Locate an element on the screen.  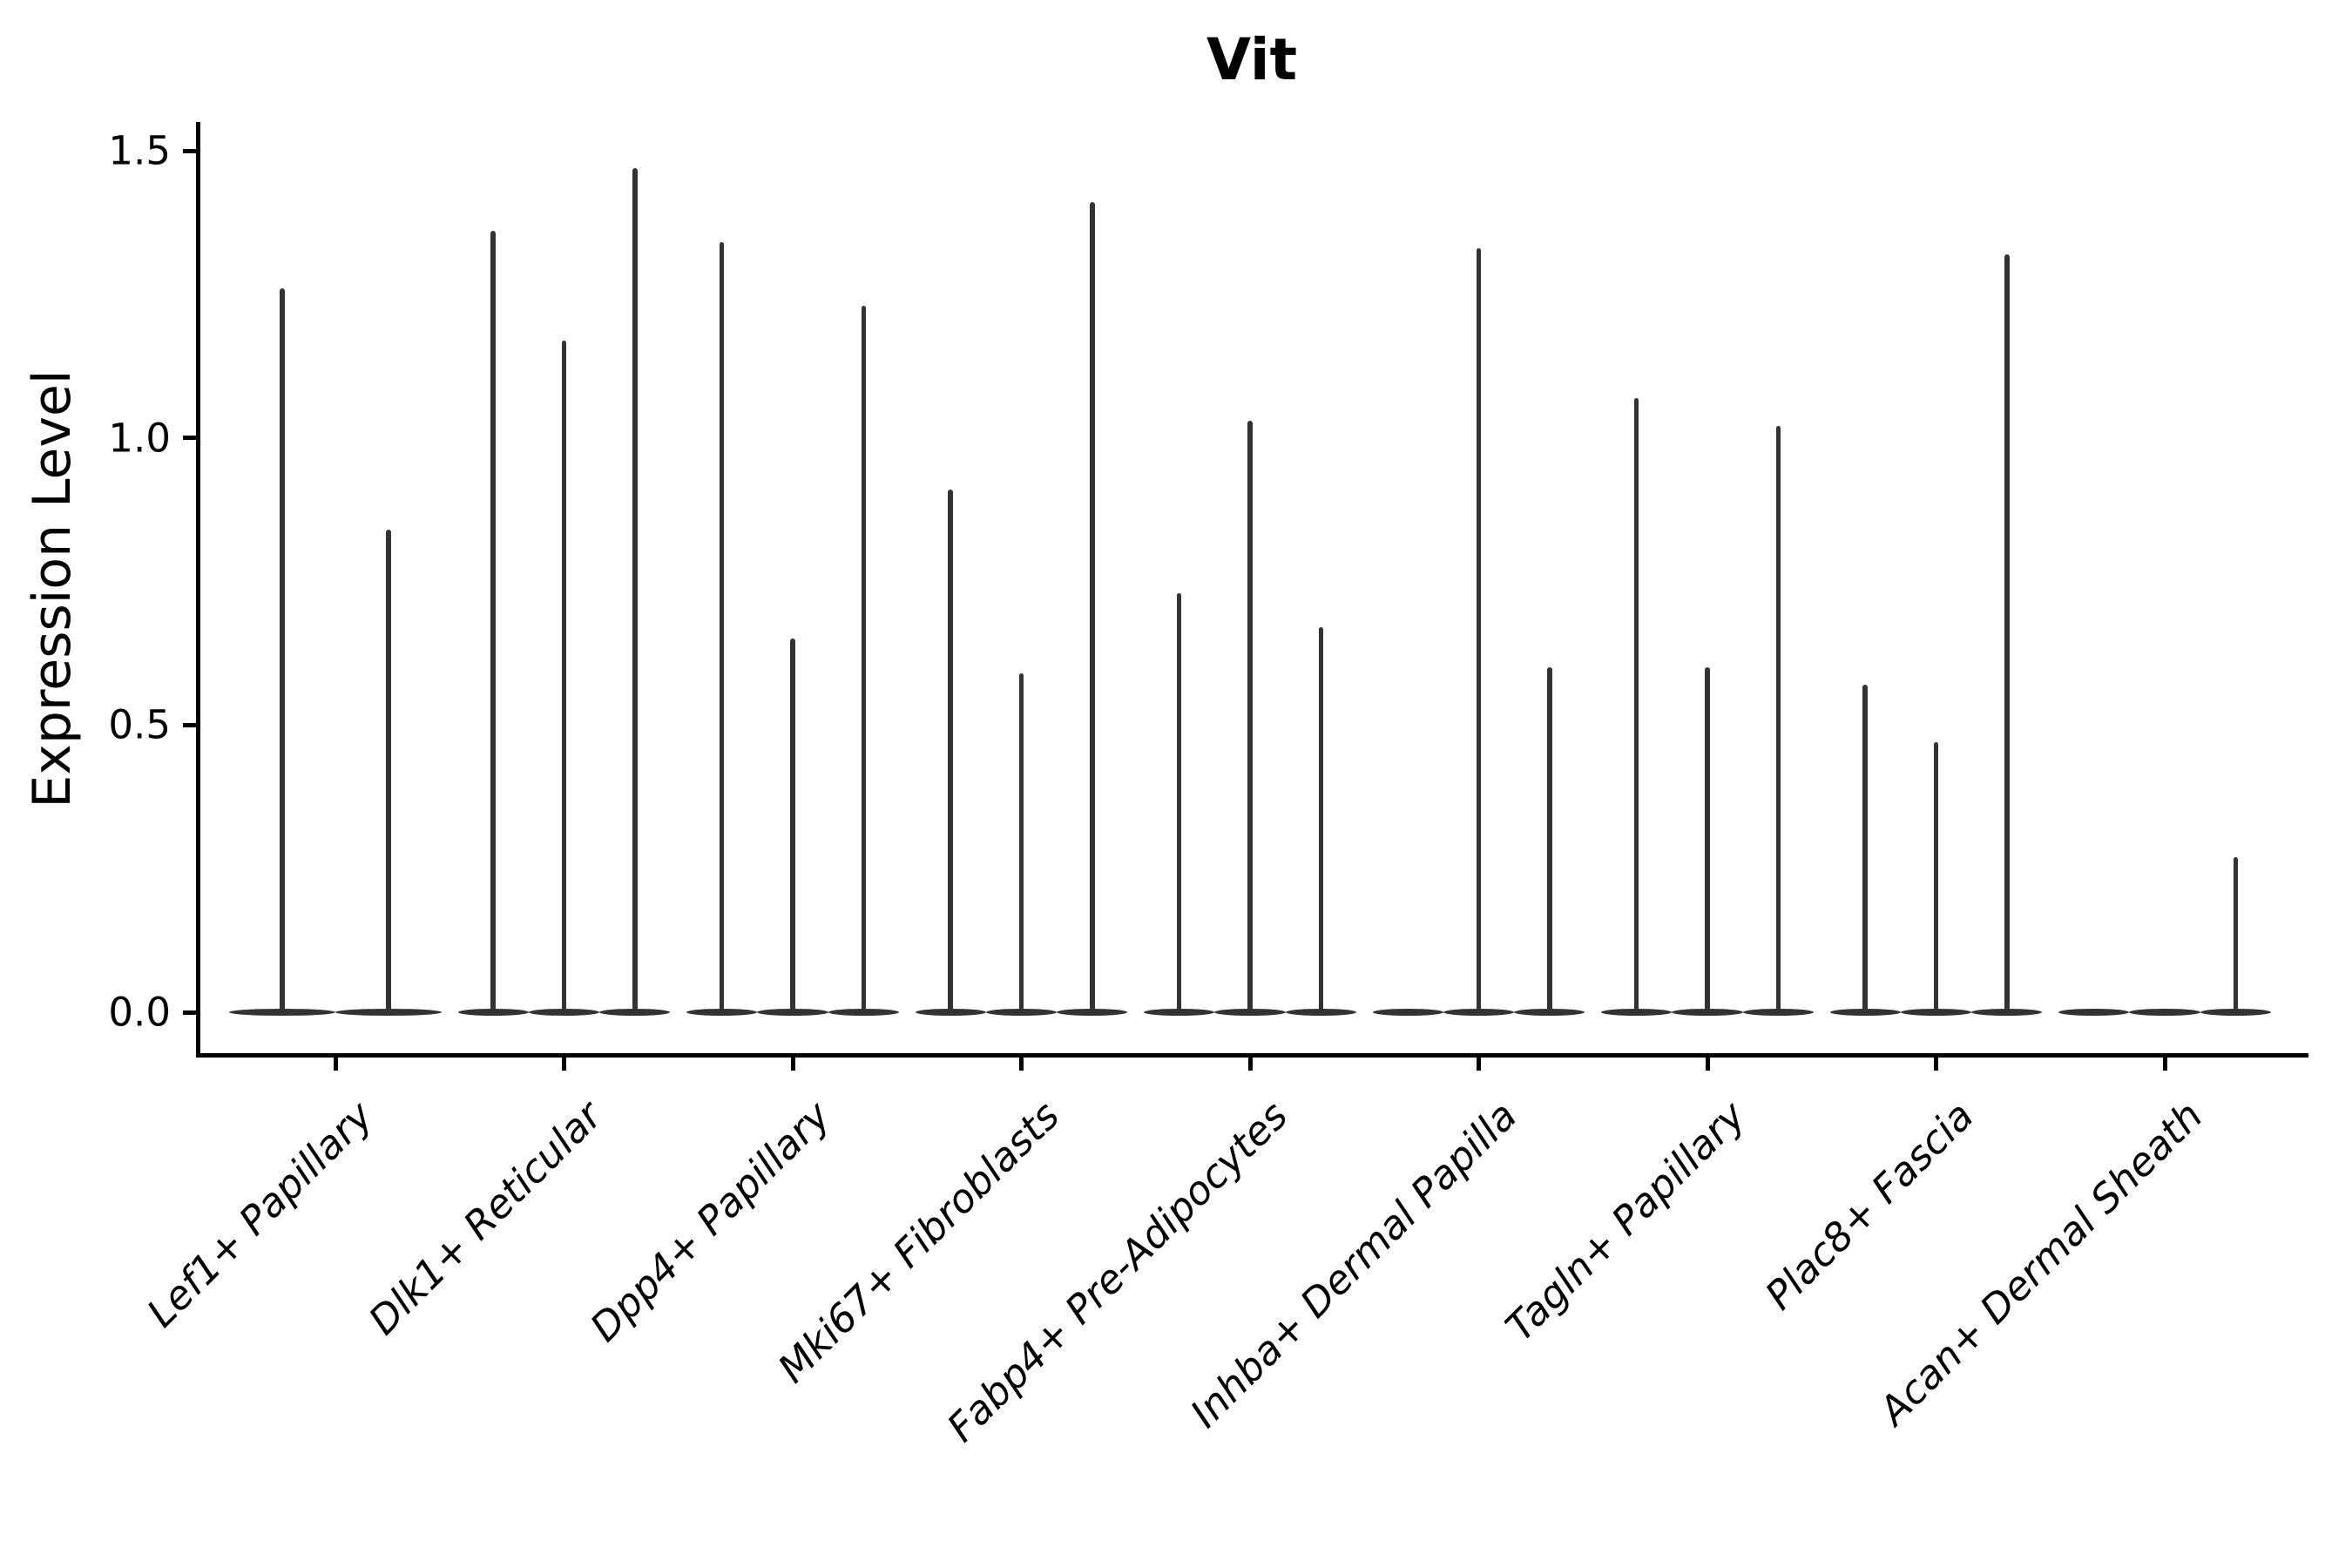
y-tick-label: 0.5 is located at coordinates (139, 724).